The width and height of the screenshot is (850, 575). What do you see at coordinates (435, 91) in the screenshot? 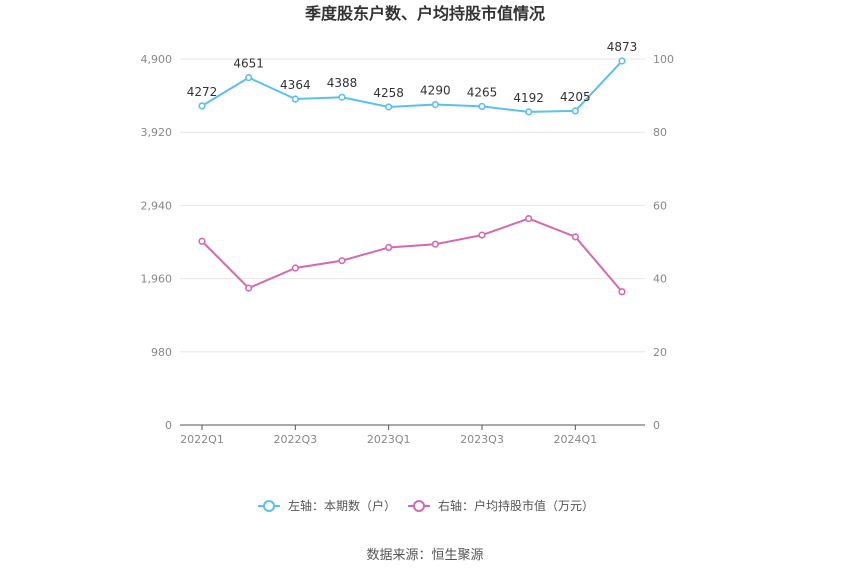
I see `data-label: 4290` at bounding box center [435, 91].